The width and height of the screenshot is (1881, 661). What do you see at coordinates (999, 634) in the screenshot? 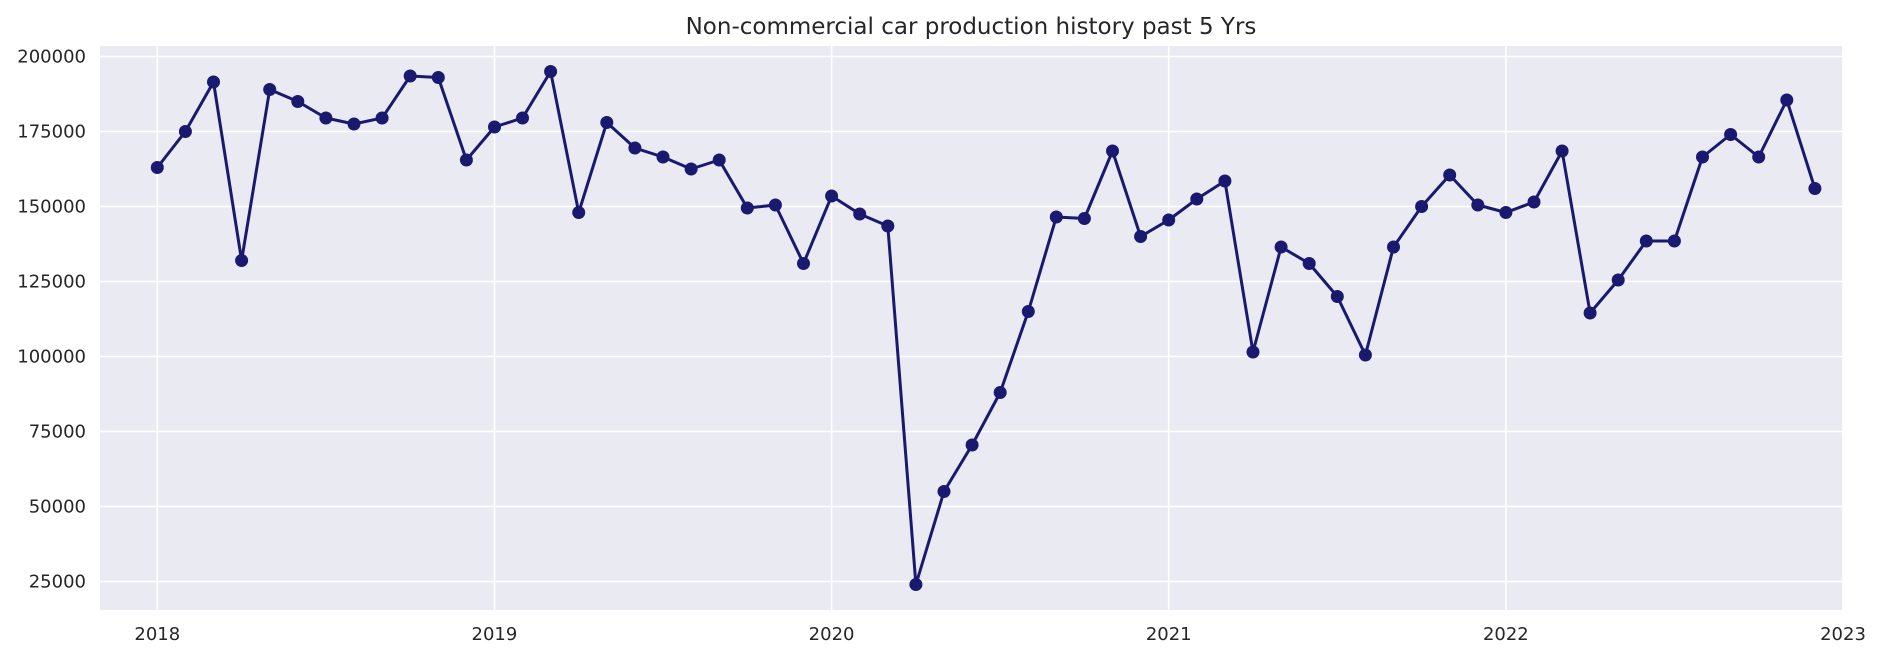
I see `x-axis-ticks: 2018 2019 2020 2021 2022 2023` at bounding box center [999, 634].